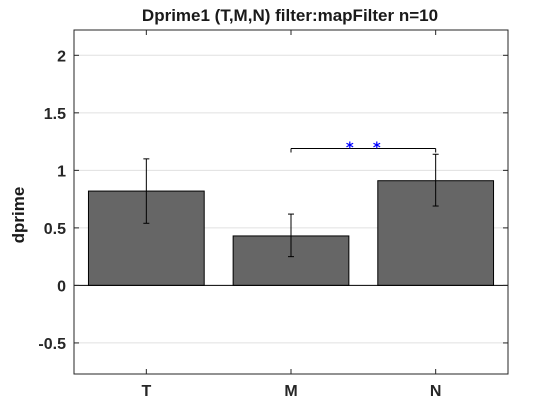 The height and width of the screenshot is (420, 560). What do you see at coordinates (290, 391) in the screenshot?
I see `x-tick-label: M` at bounding box center [290, 391].